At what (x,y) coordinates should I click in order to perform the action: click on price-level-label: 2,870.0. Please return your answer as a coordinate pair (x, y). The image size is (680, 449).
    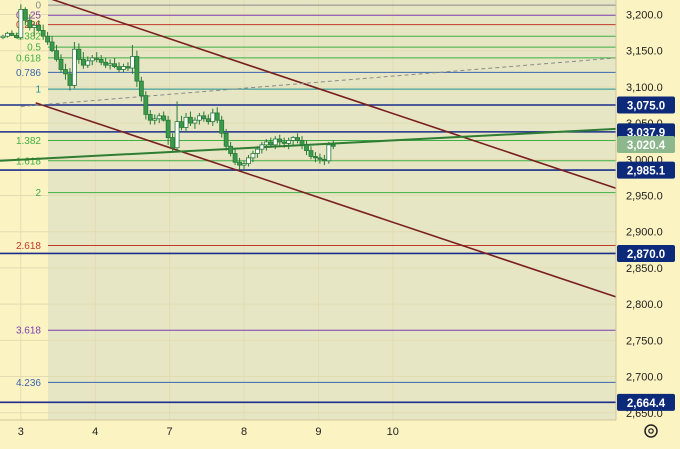
    Looking at the image, I should click on (646, 253).